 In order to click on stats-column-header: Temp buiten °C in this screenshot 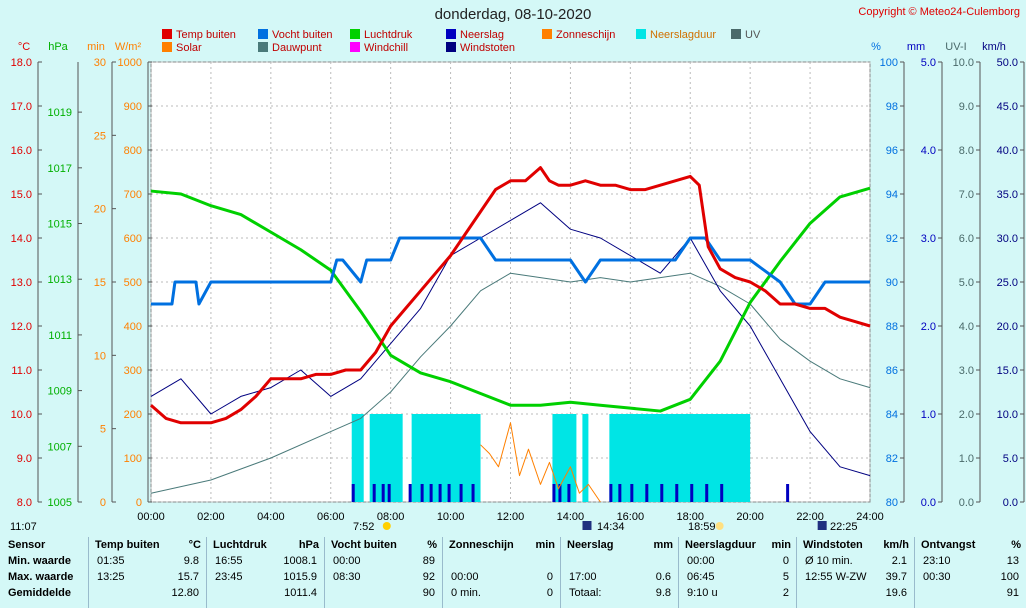, I will do `click(148, 545)`.